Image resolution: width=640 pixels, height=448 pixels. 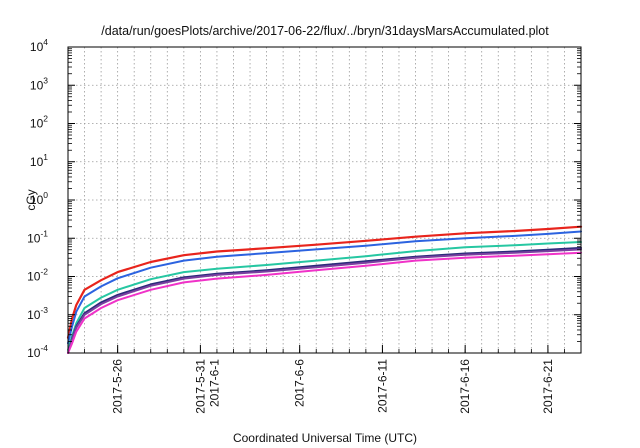 I want to click on y-tick-label: 10², so click(x=39, y=122).